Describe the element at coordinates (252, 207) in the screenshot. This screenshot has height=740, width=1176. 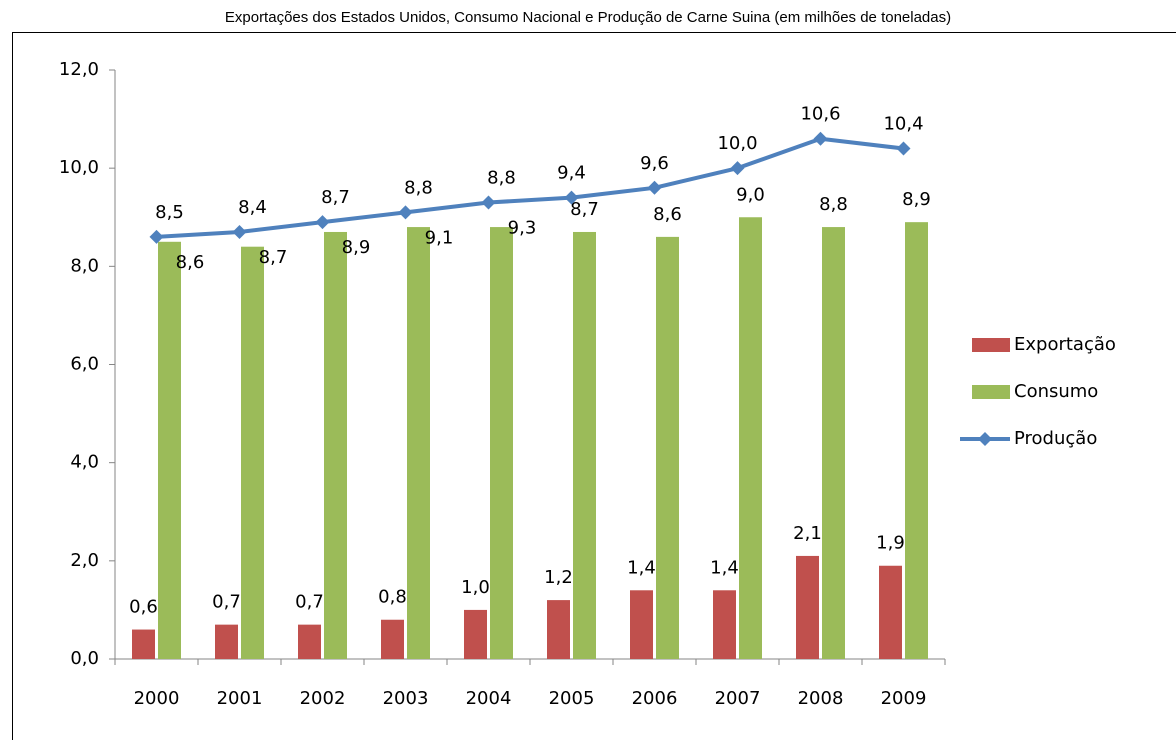
I see `data-label: 8,4` at that location.